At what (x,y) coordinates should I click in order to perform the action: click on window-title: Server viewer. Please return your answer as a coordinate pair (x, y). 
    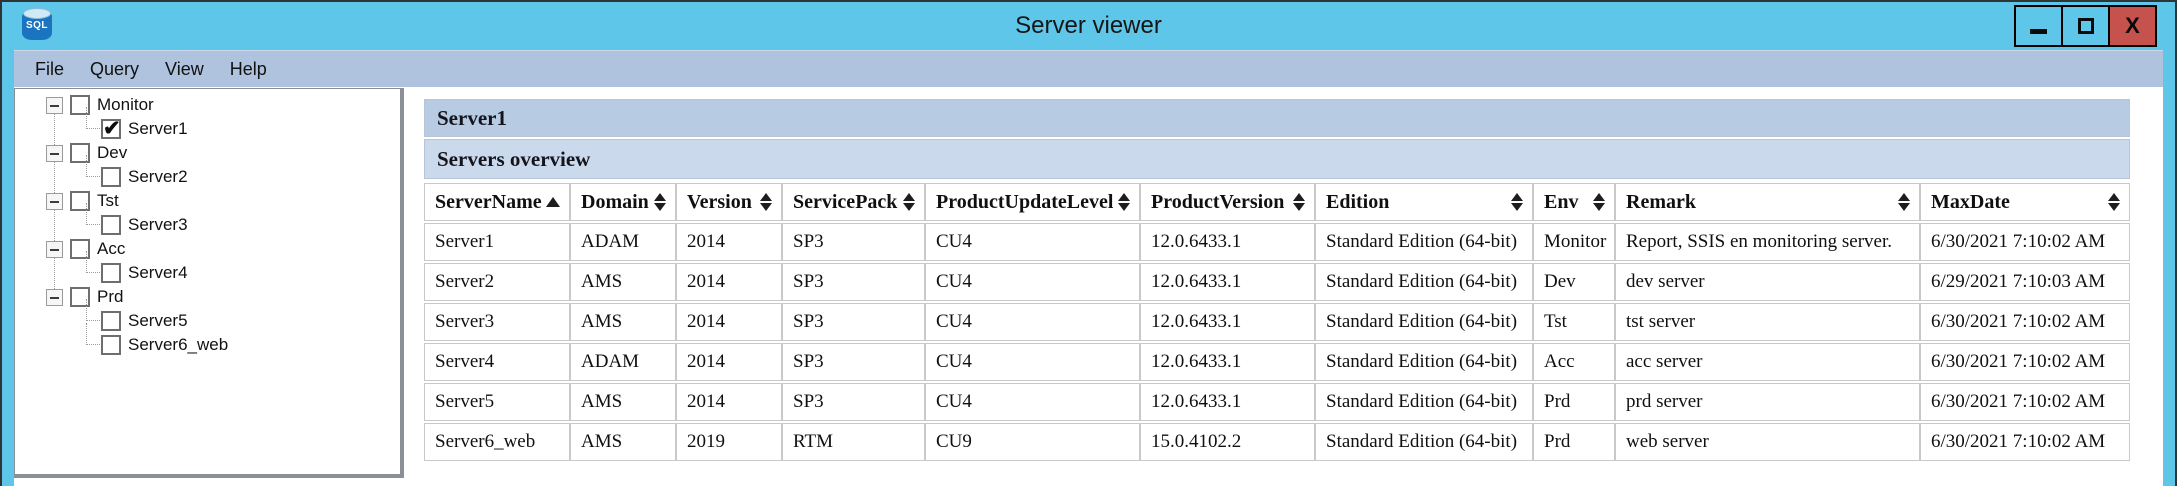
    Looking at the image, I should click on (1088, 25).